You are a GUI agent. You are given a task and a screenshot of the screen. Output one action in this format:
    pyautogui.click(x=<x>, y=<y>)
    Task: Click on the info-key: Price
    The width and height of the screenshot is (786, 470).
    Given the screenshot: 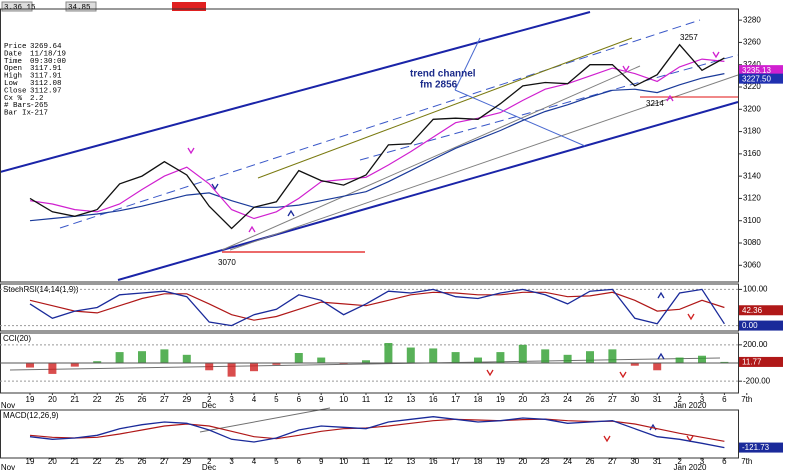 What is the action you would take?
    pyautogui.click(x=15, y=47)
    